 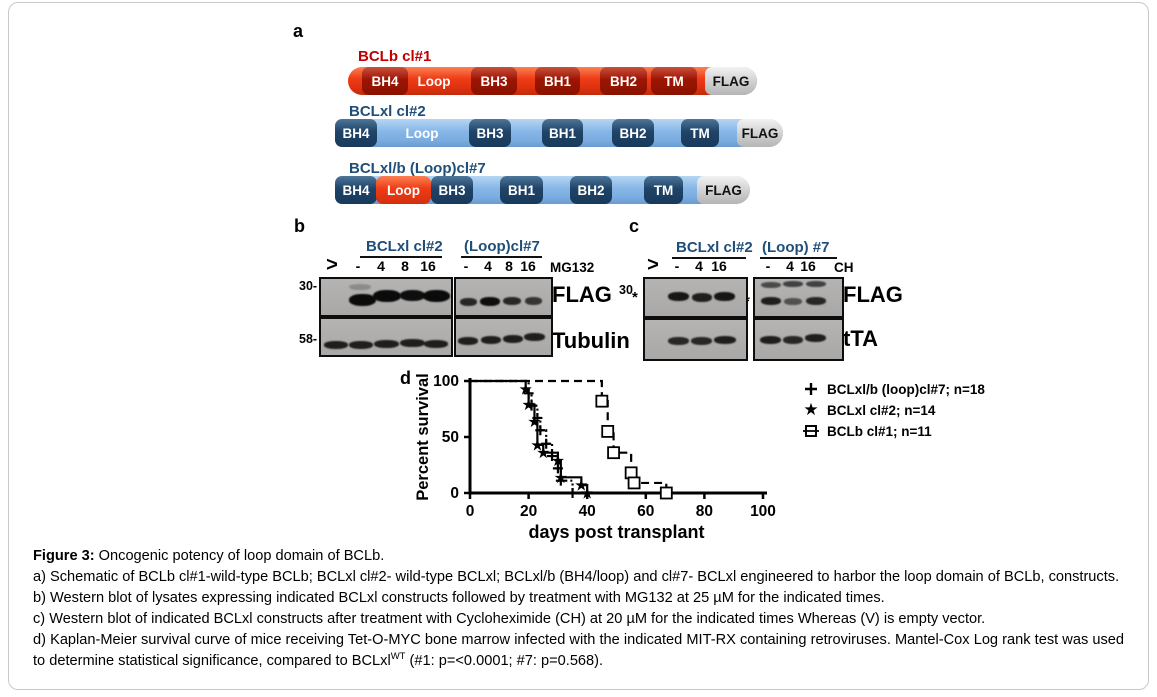 I want to click on caption-figure-number: Figure 3:, so click(x=64, y=556).